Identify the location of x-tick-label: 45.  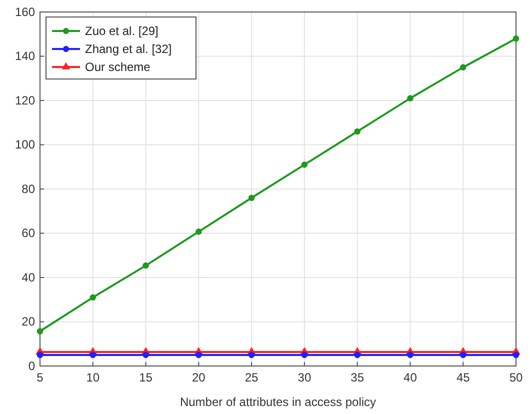
(463, 377).